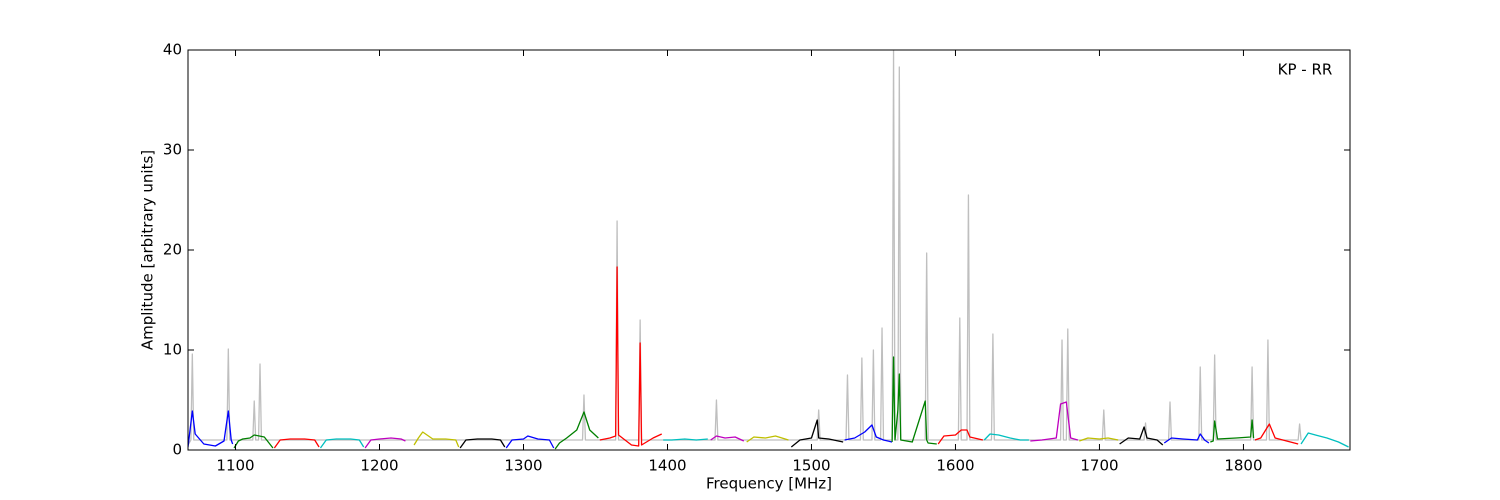  Describe the element at coordinates (235, 466) in the screenshot. I see `x-tick-label: 1100` at that location.